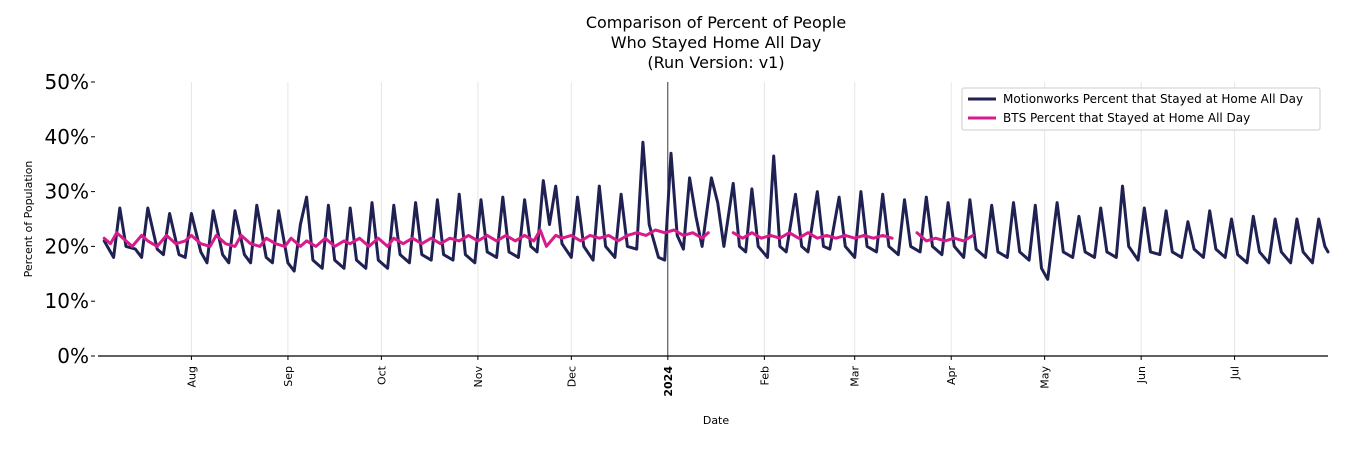 Image resolution: width=1350 pixels, height=450 pixels. I want to click on x-tick-label-feb: Feb, so click(764, 375).